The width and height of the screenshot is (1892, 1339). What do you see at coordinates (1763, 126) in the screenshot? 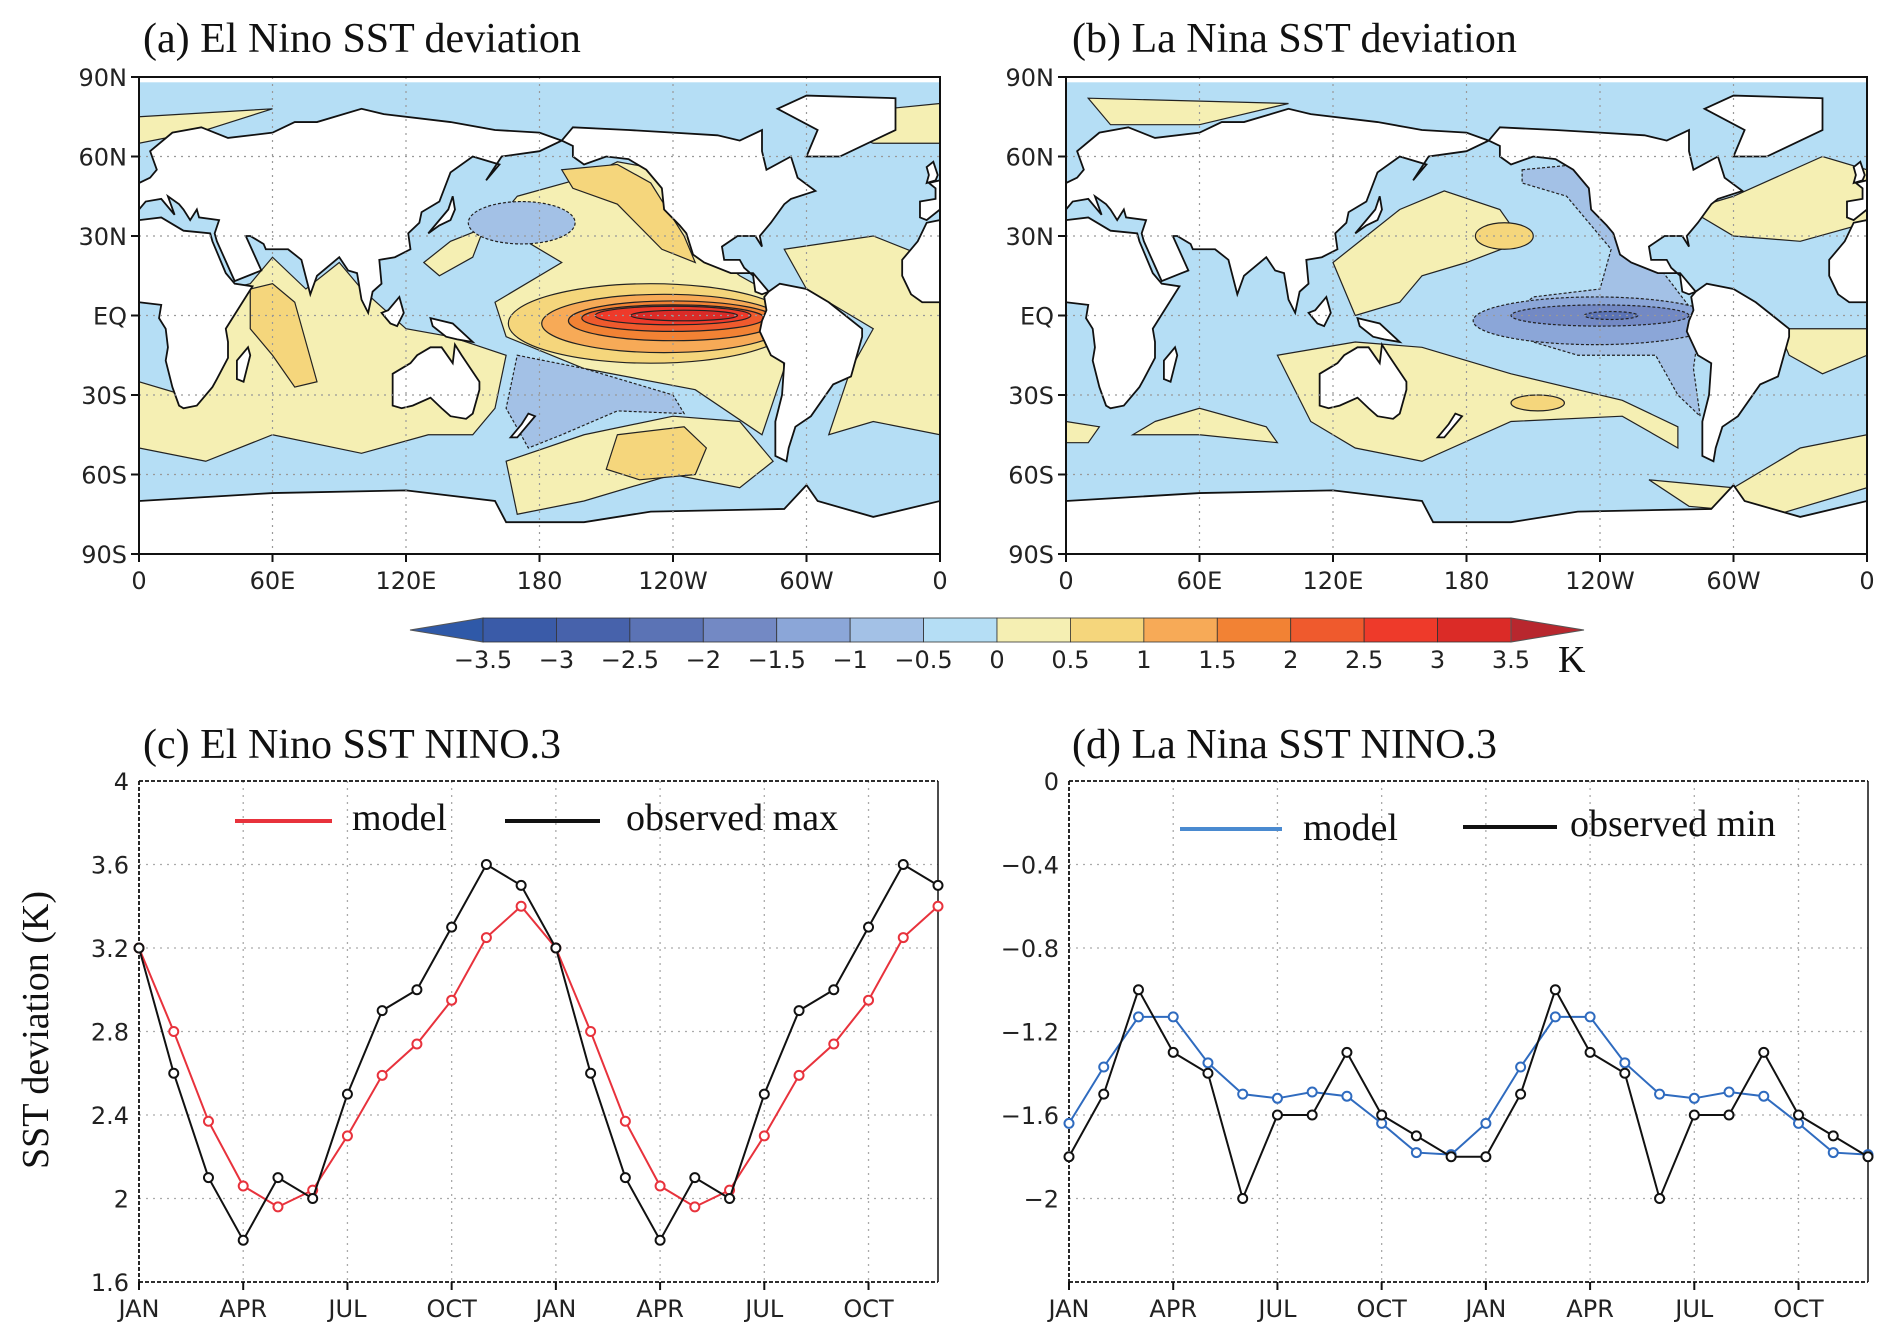
I see `land-greenland` at bounding box center [1763, 126].